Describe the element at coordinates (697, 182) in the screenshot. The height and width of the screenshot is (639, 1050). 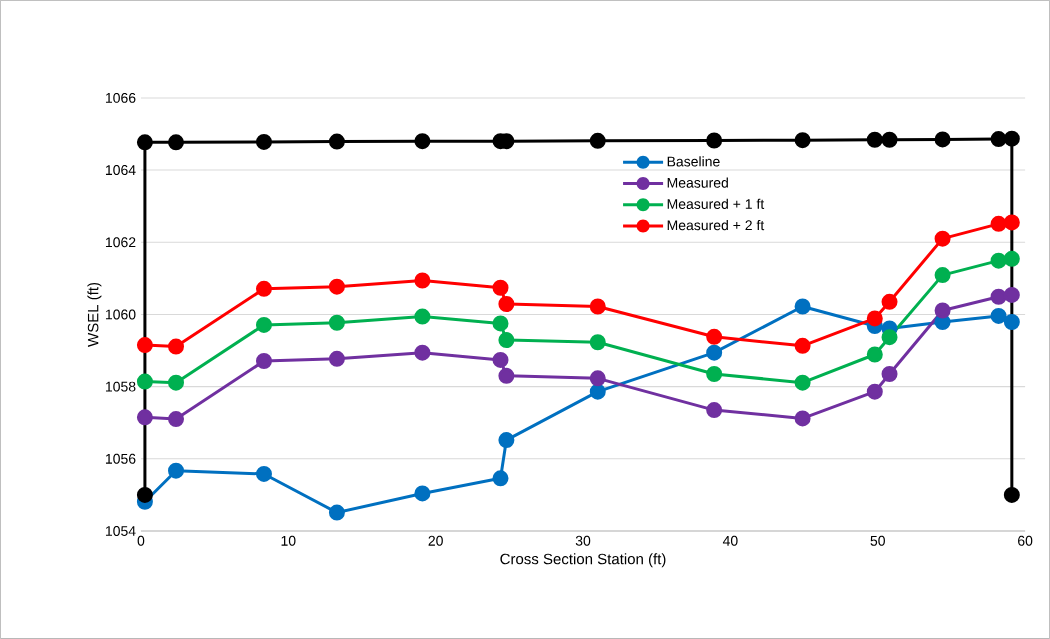
I see `legend-label: Measured` at that location.